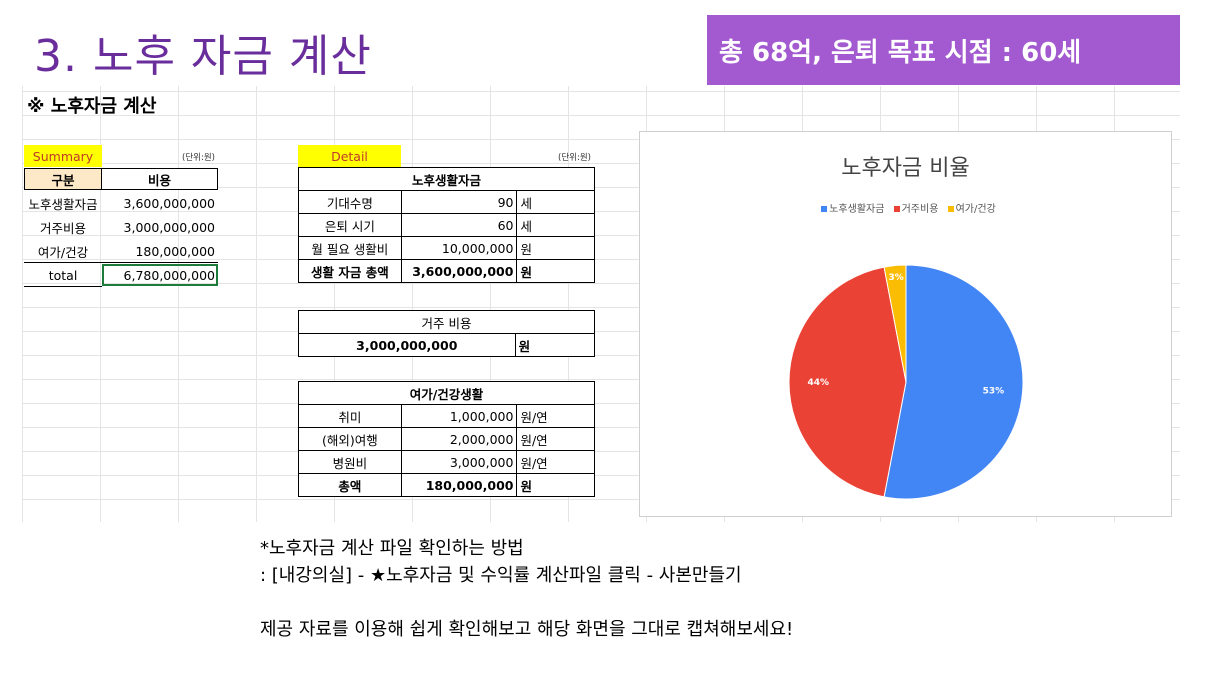 This screenshot has width=1216, height=684. What do you see at coordinates (501, 575) in the screenshot?
I see `note-line-2: : [내강의실] - ★노후자금 및 수익률 계산파일 클릭 - 사본만들기` at bounding box center [501, 575].